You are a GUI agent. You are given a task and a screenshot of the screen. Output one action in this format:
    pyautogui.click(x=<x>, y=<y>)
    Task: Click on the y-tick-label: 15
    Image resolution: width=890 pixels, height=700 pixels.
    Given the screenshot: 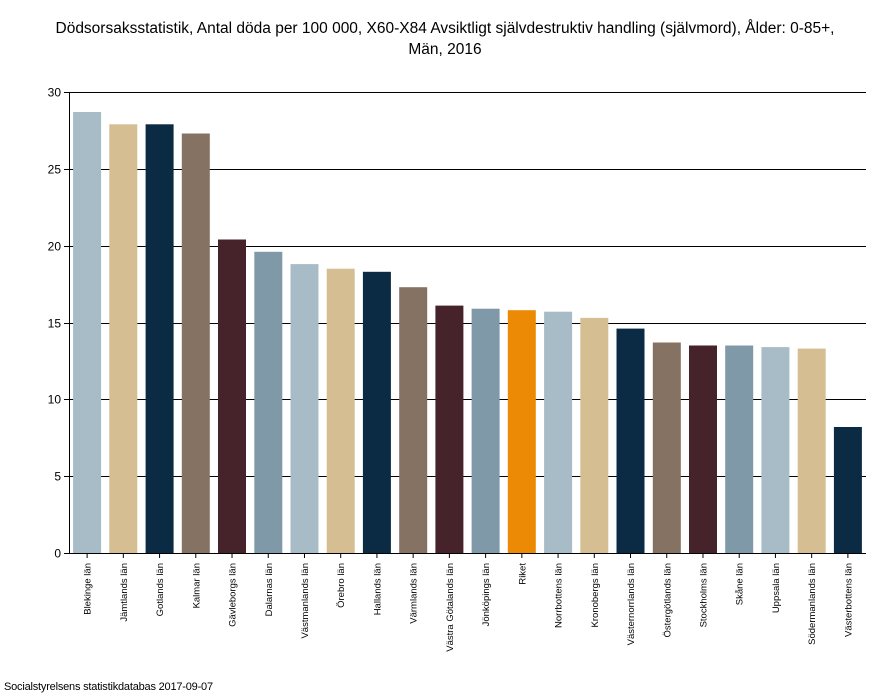 What is the action you would take?
    pyautogui.click(x=55, y=324)
    